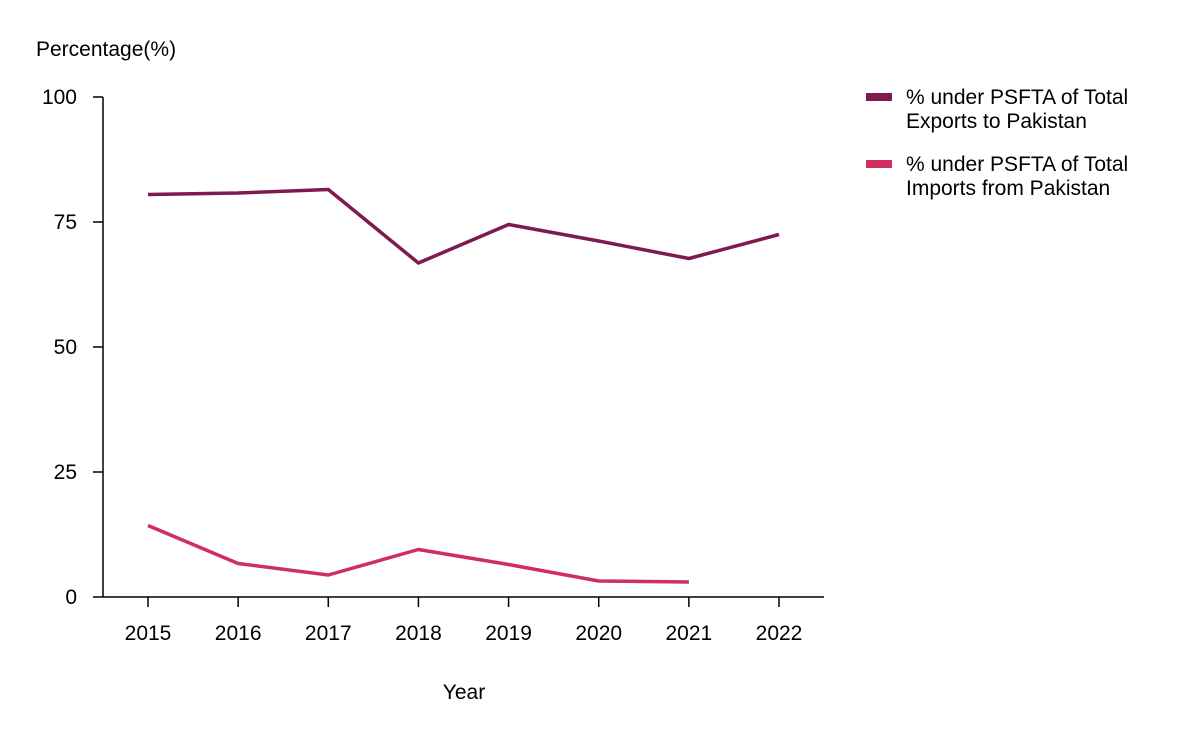  What do you see at coordinates (328, 633) in the screenshot?
I see `x-tick-label: 2017` at bounding box center [328, 633].